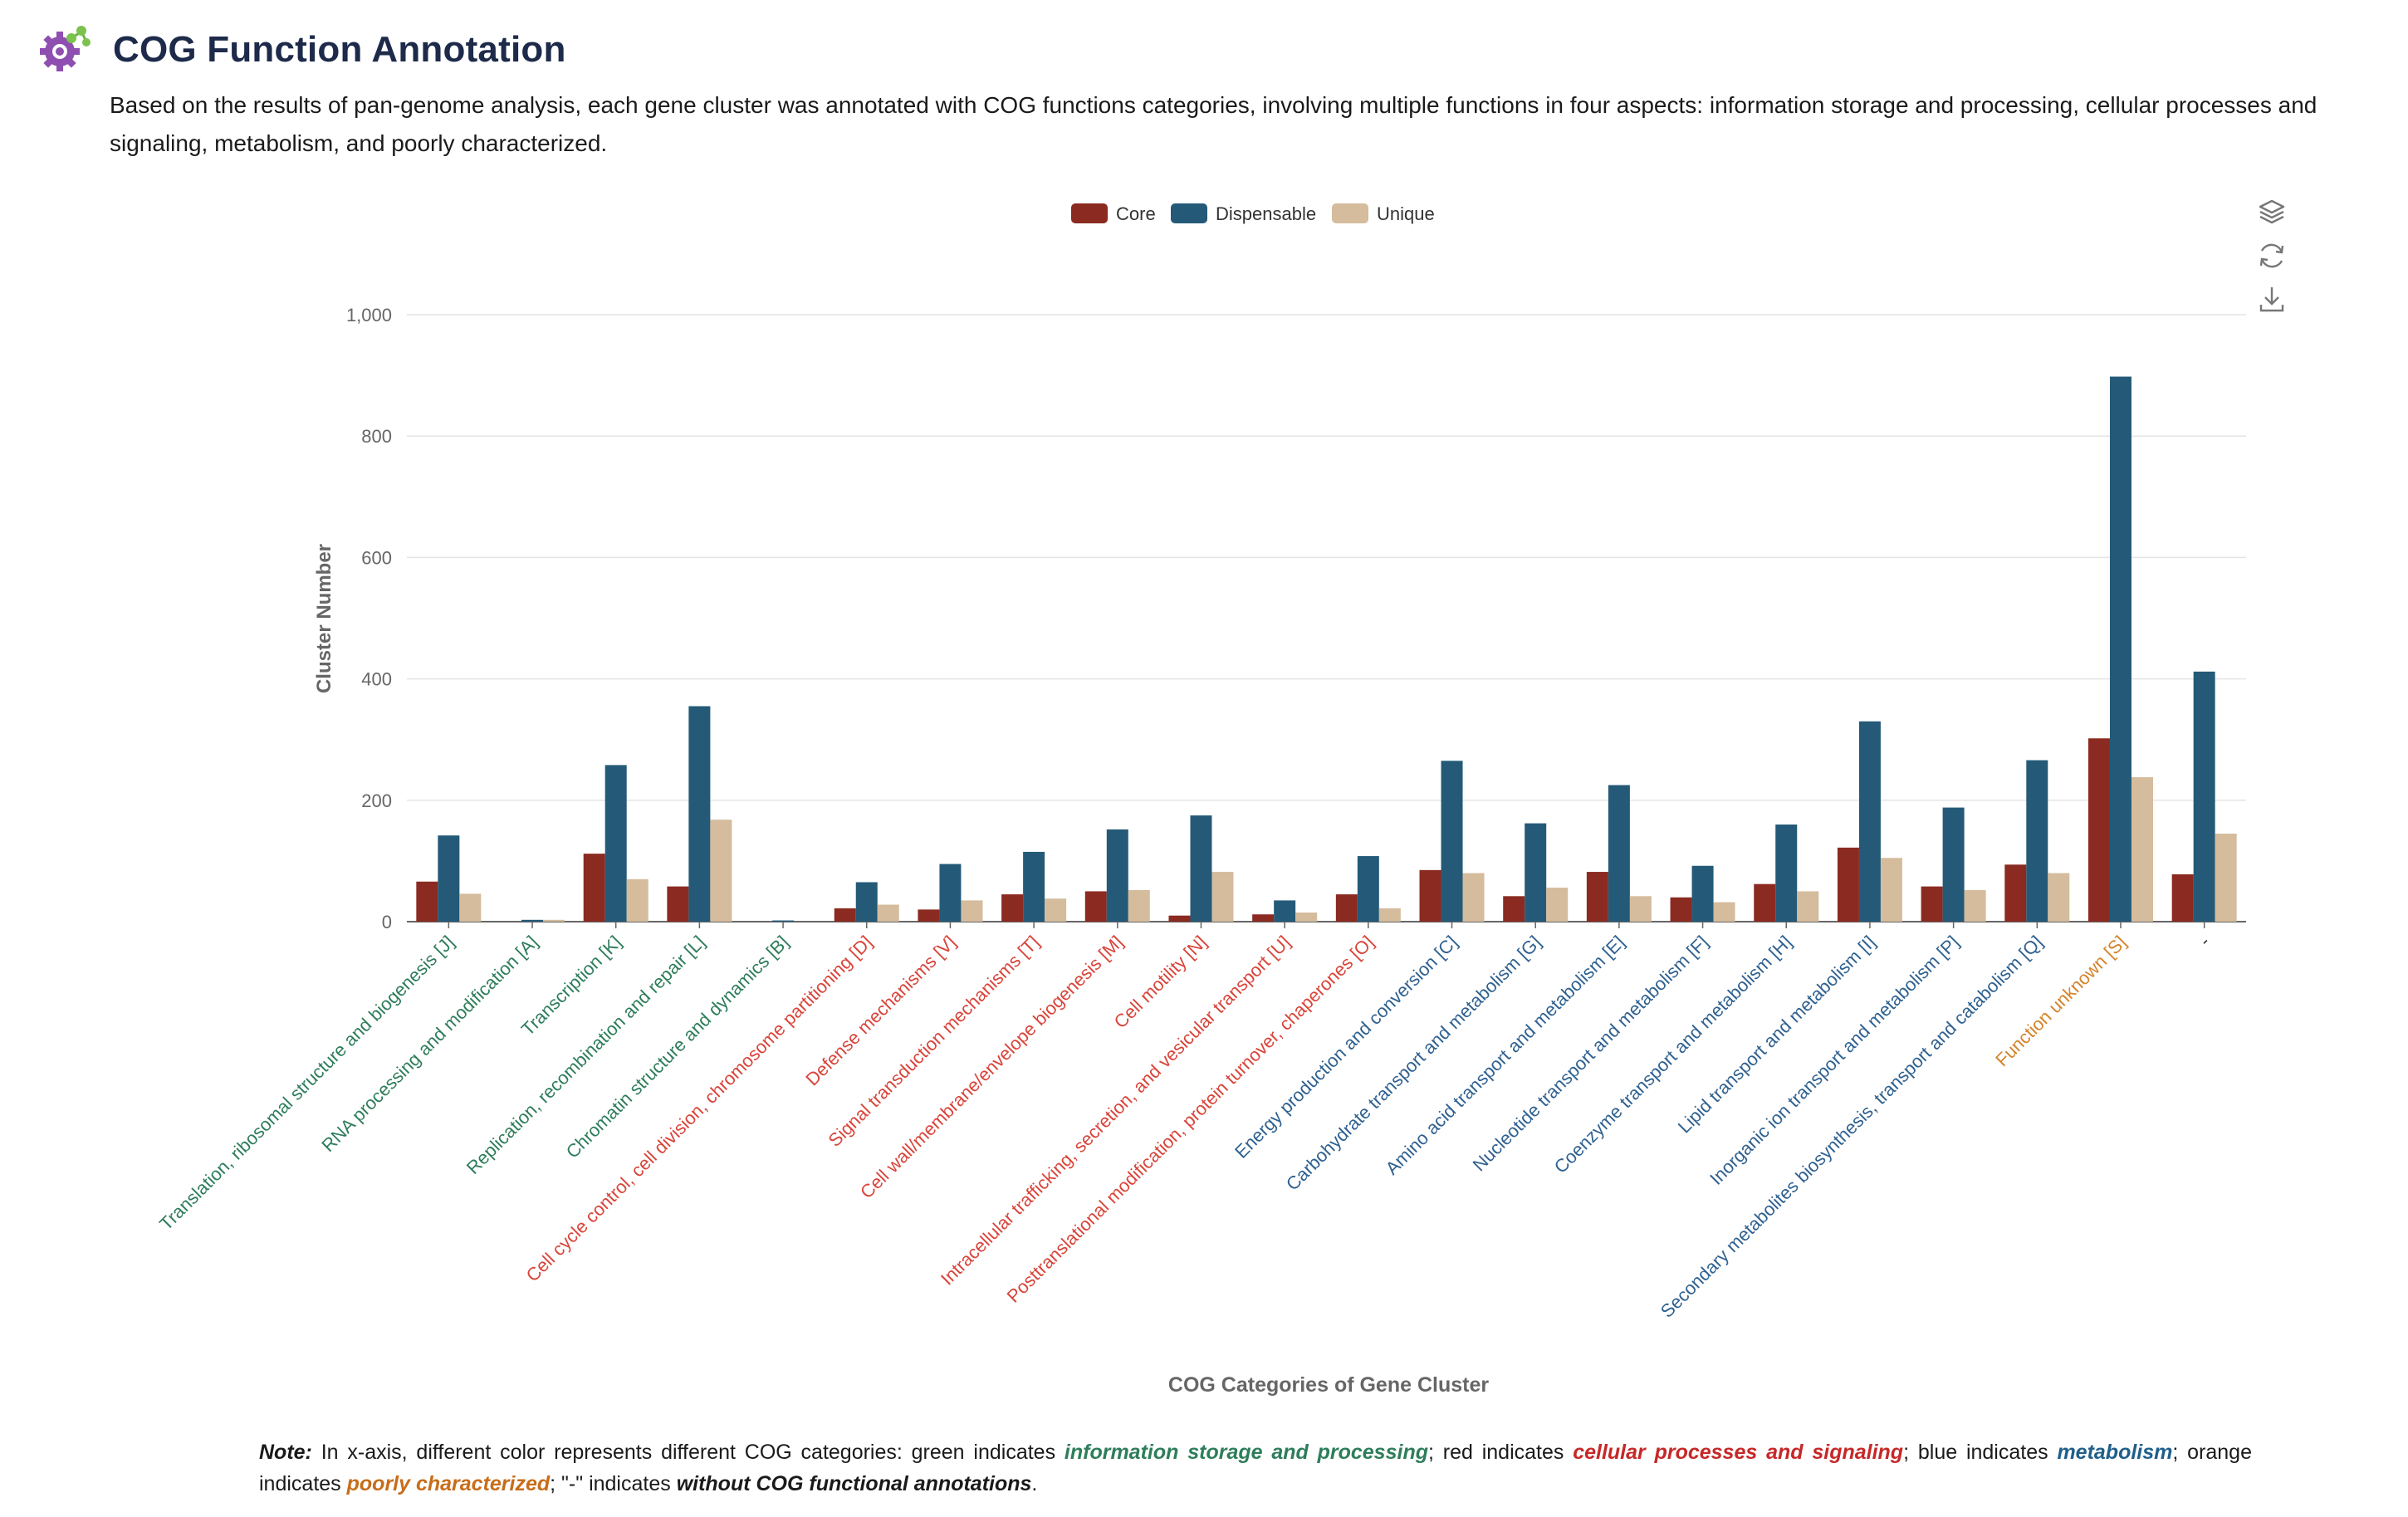  I want to click on y-tick-label: 600, so click(376, 557).